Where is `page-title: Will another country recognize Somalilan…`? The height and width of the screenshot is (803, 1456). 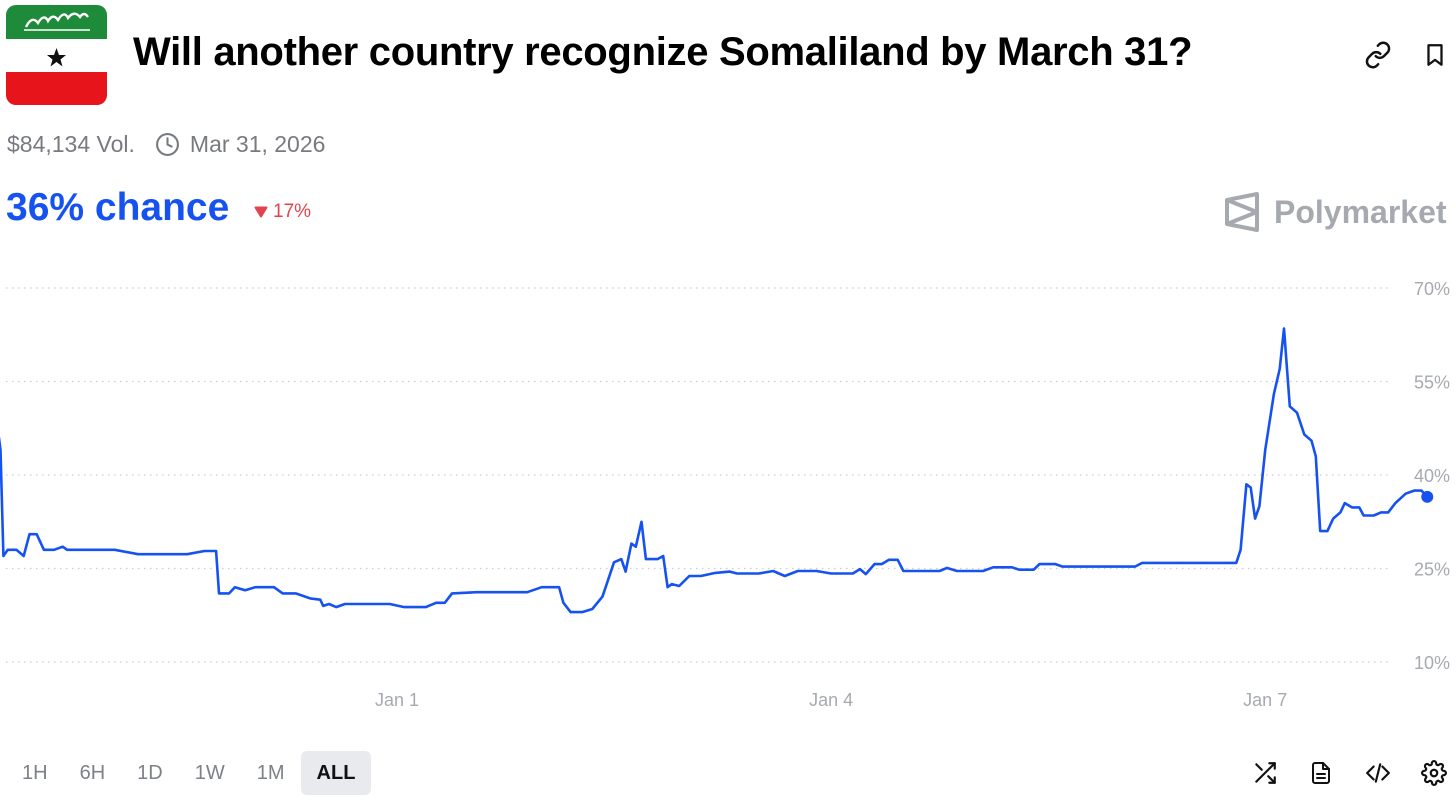 page-title: Will another country recognize Somalilan… is located at coordinates (663, 52).